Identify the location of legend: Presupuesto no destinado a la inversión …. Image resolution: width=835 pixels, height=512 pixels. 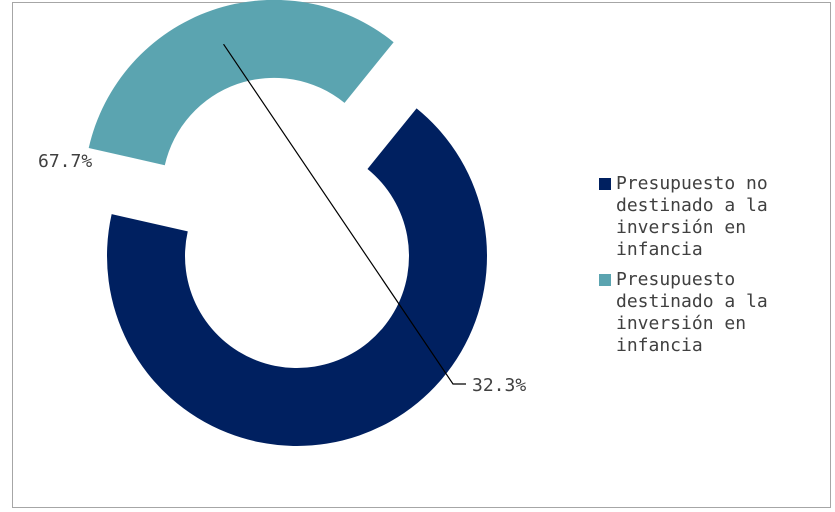
(712, 269).